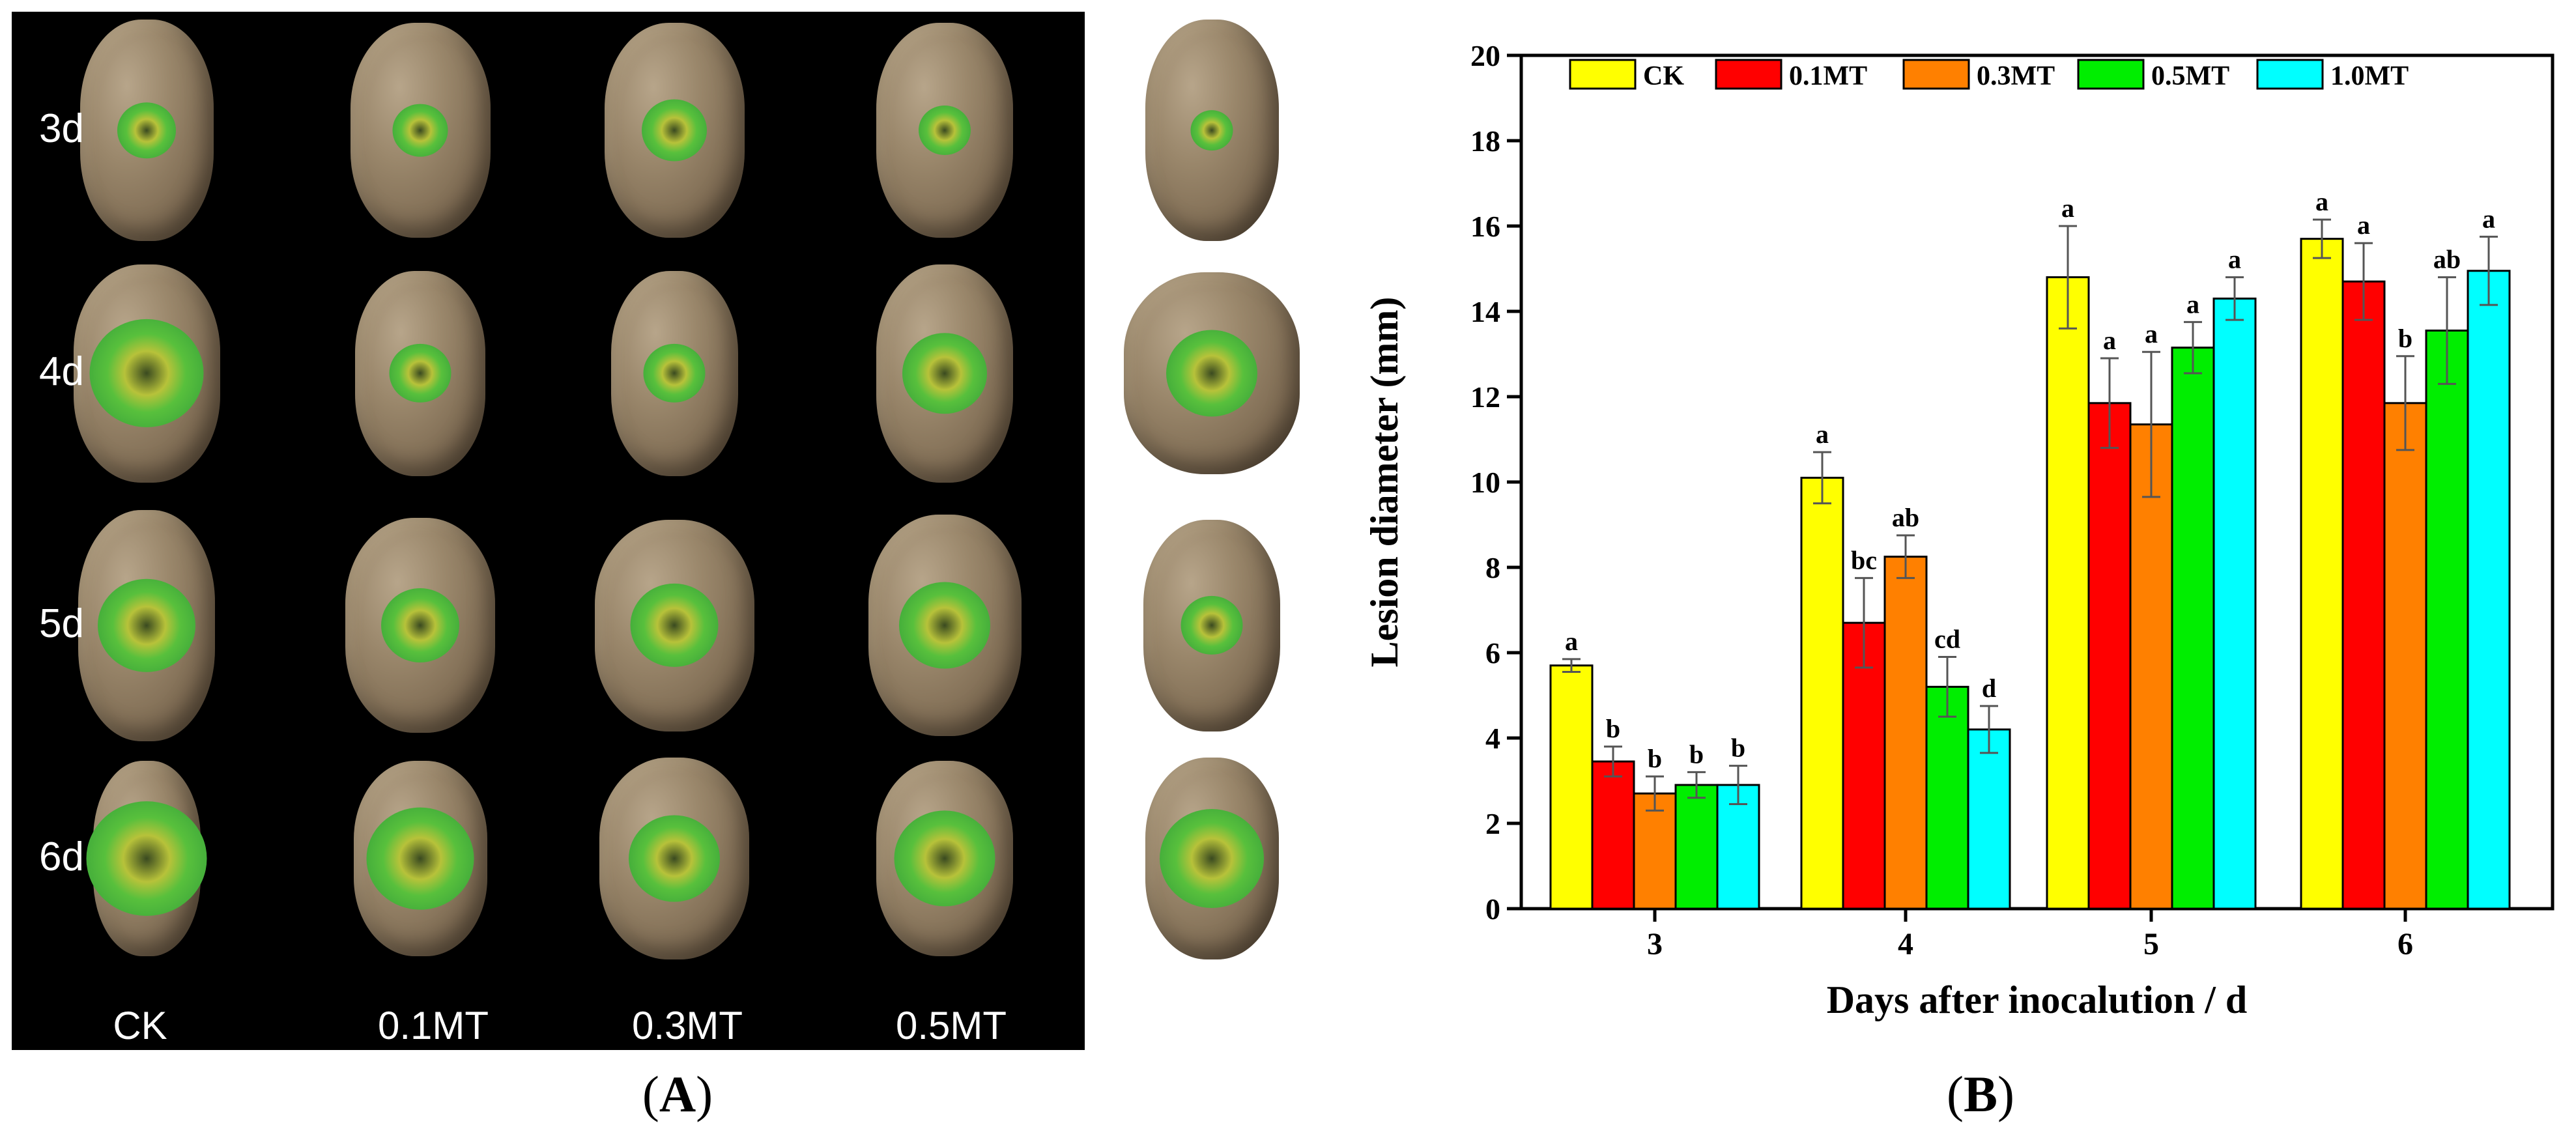  Describe the element at coordinates (687, 1025) in the screenshot. I see `column-label-0.3MT: 0.3MT` at that location.